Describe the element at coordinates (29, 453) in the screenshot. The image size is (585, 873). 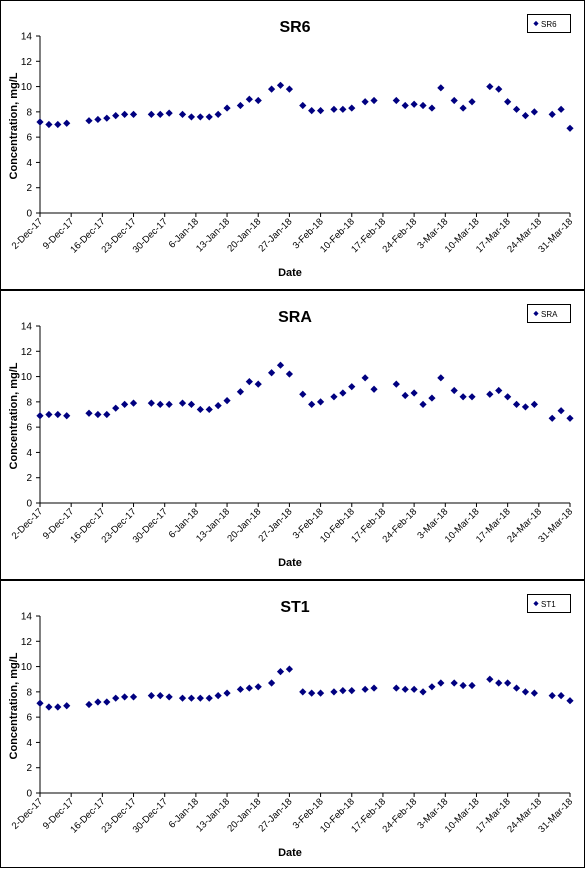
I see `y-tick-label: 4` at that location.